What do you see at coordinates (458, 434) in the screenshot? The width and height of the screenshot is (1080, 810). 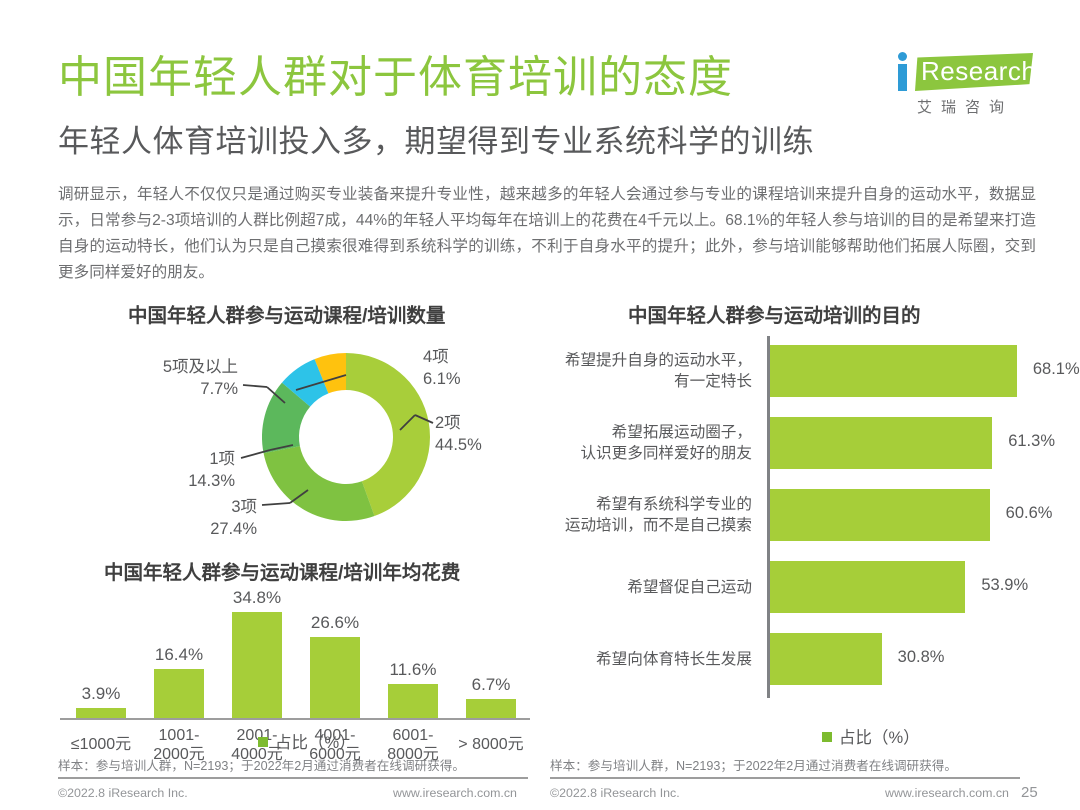 I see `pie-label-2xiang: 2项 44.5%` at bounding box center [458, 434].